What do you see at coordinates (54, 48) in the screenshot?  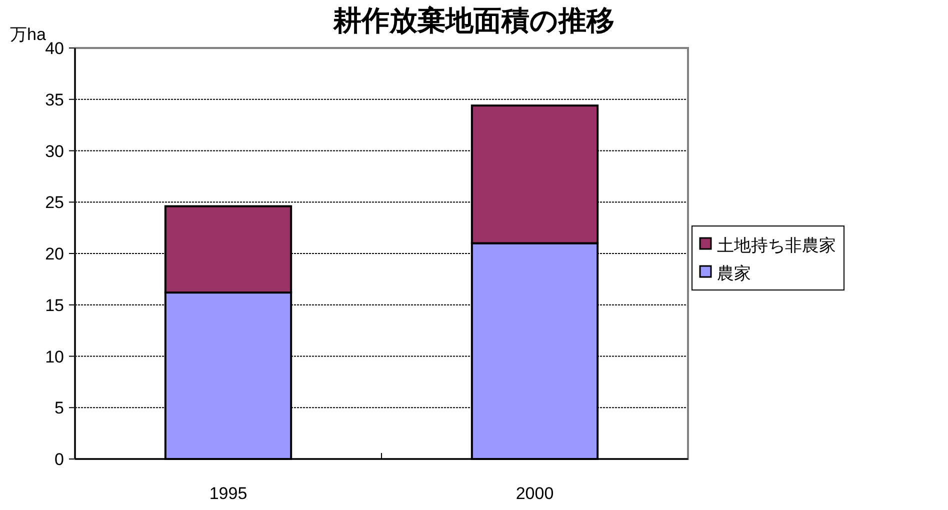 I see `y-tick-label: 40` at bounding box center [54, 48].